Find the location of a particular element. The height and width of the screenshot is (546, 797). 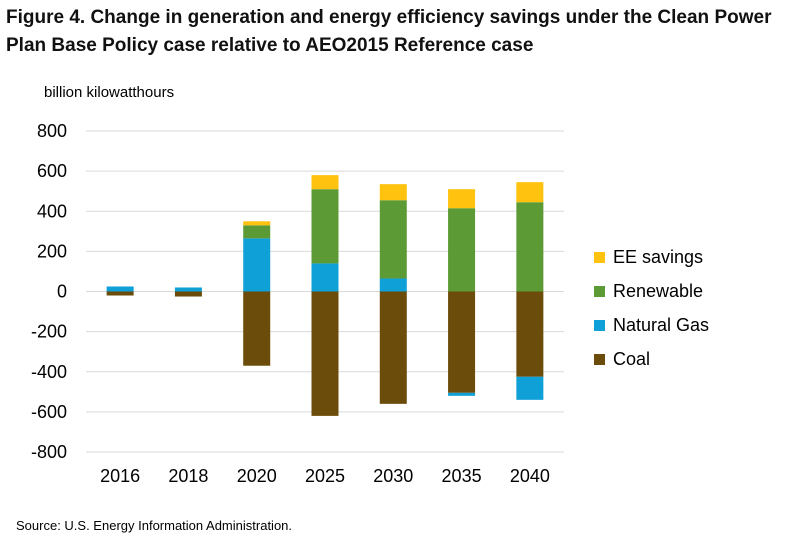

x-tick-label: 2035 is located at coordinates (462, 476).